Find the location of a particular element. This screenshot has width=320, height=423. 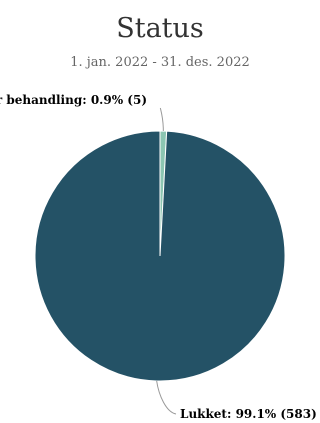

chart-subtitle: 1. jan. 2022 - 31. des. 2022 is located at coordinates (160, 62).